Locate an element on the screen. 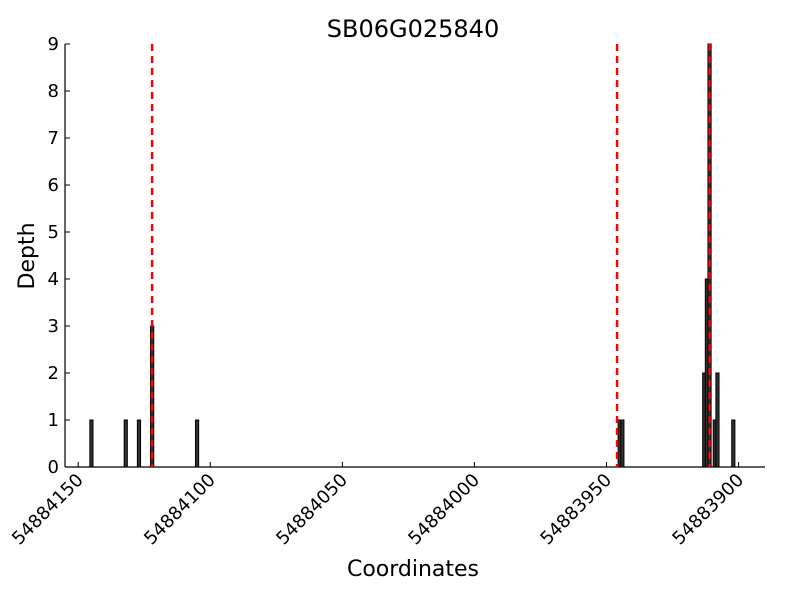 The image size is (800, 600). x-tick-label: 54883900 is located at coordinates (708, 510).